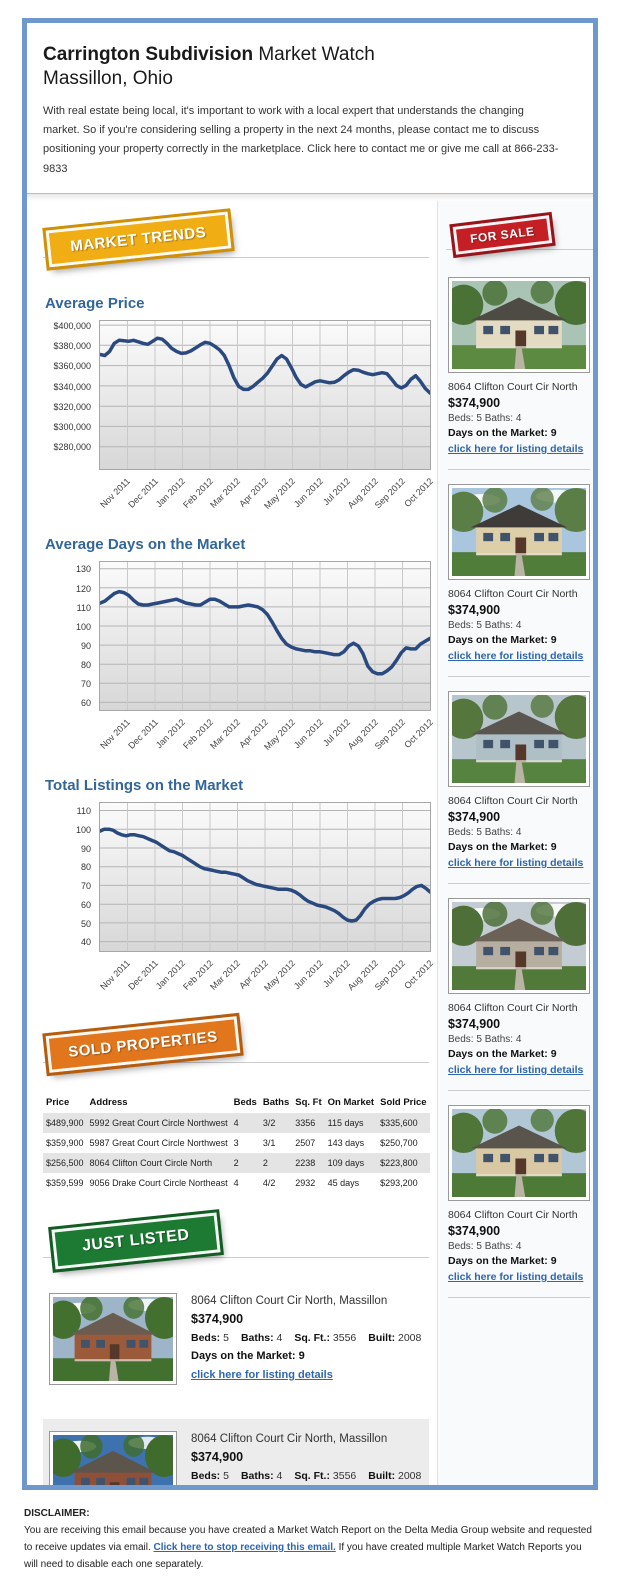 The image size is (620, 1583). What do you see at coordinates (314, 54) in the screenshot?
I see `page-title-suffix: Market Watch` at bounding box center [314, 54].